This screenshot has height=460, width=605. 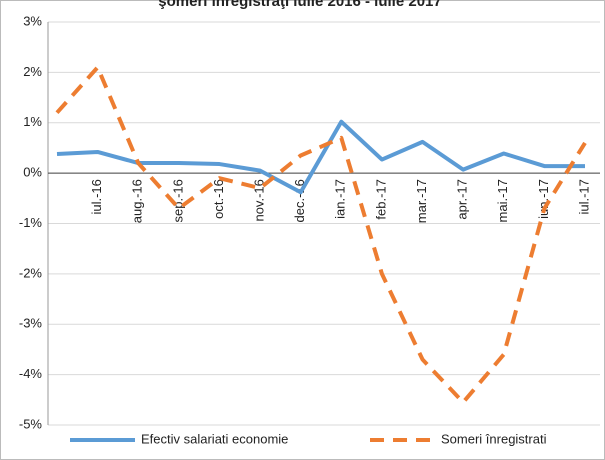 What do you see at coordinates (177, 200) in the screenshot?
I see `x-tick-label: sep.-16` at bounding box center [177, 200].